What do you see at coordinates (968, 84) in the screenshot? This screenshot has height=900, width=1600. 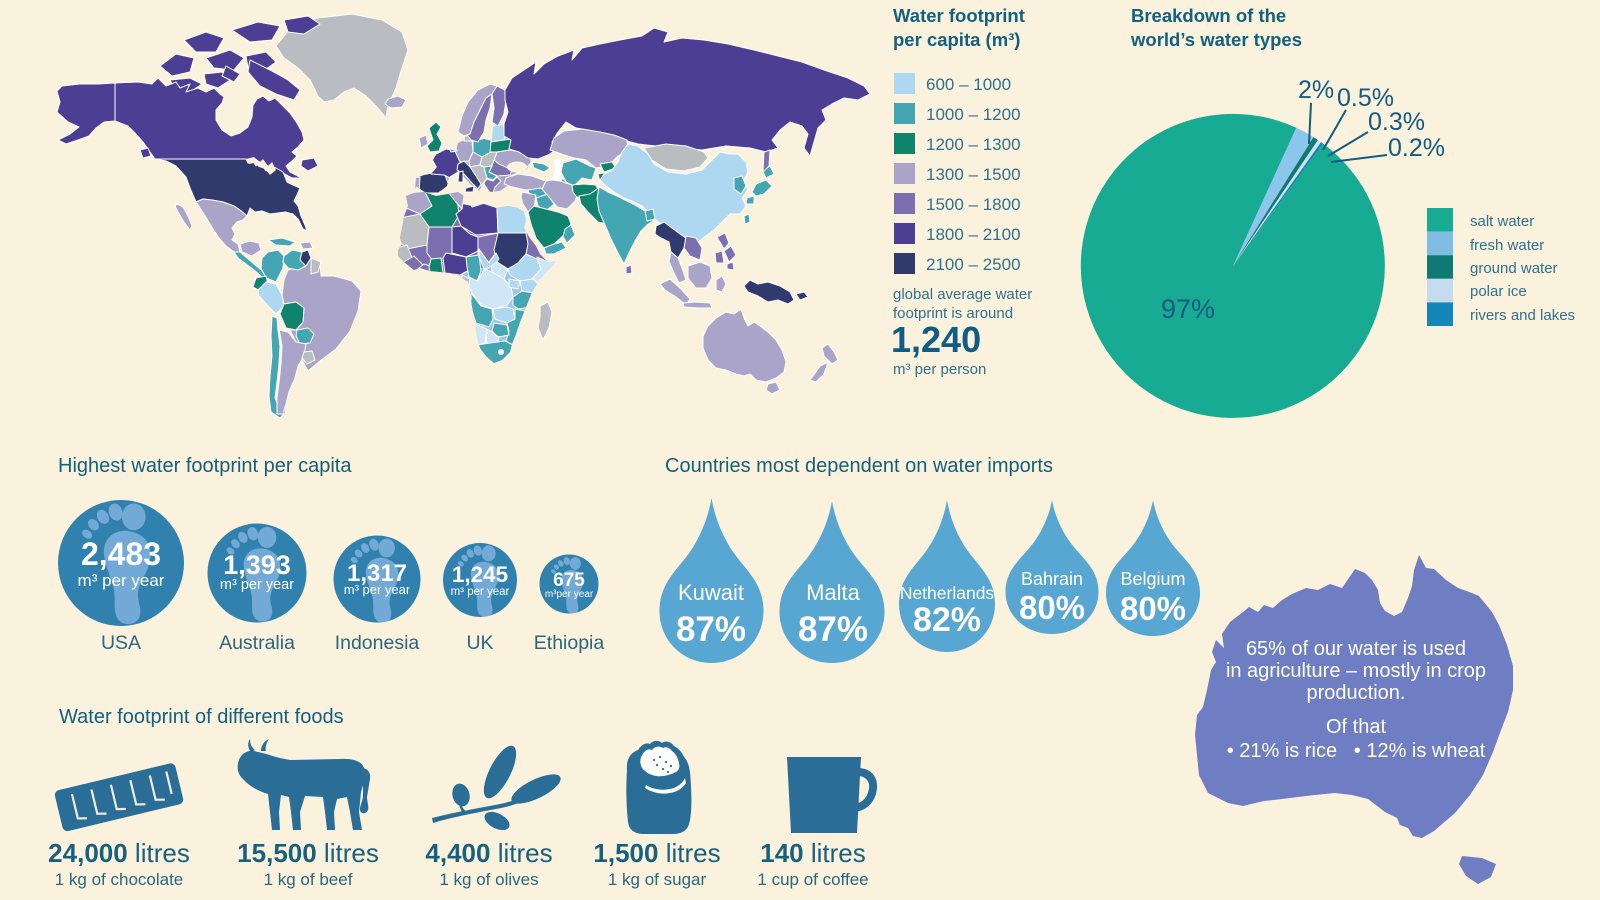 I see `svg-text: 600 – 1000` at bounding box center [968, 84].